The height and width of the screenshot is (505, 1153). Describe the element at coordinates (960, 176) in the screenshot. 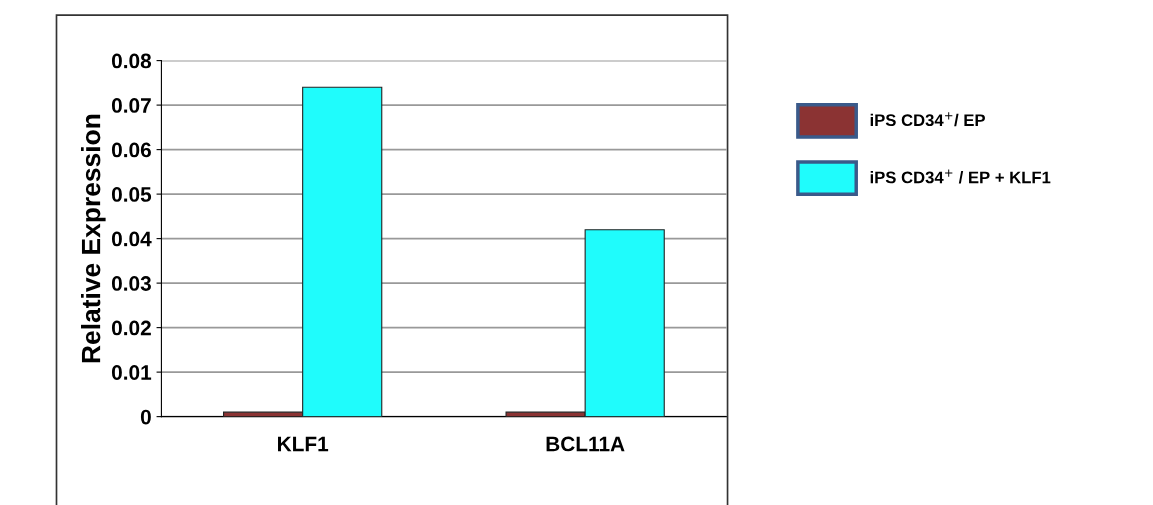

I see `legend-label: iPS CD34$^{+}$ / EP + KLF1` at that location.